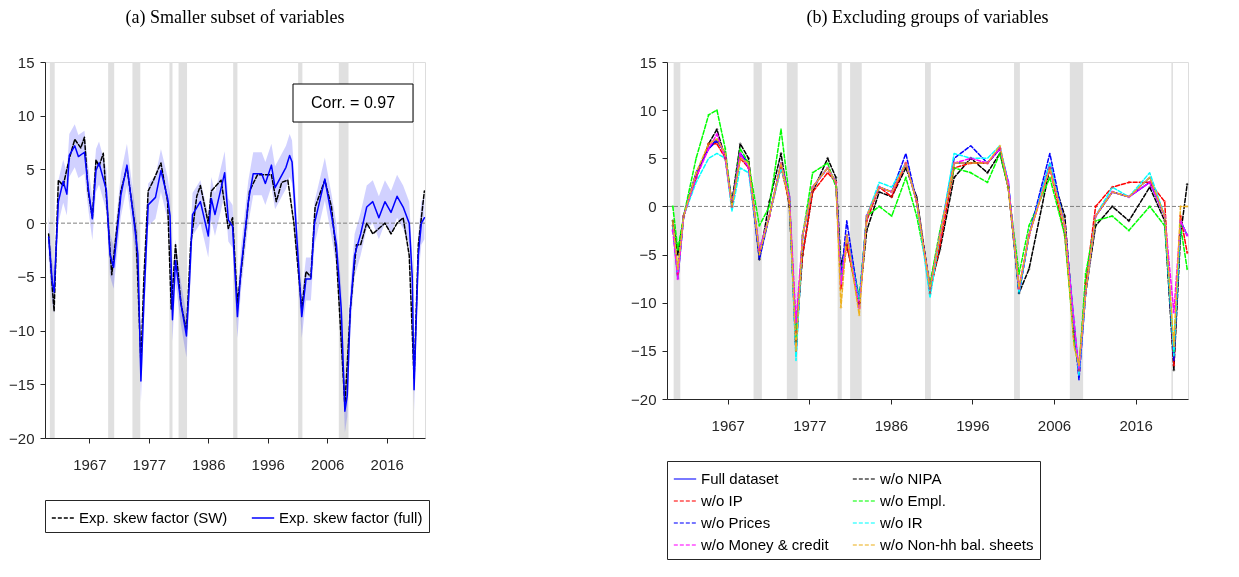  Describe the element at coordinates (353, 102) in the screenshot. I see `annotation: Corr. = 0.97` at that location.